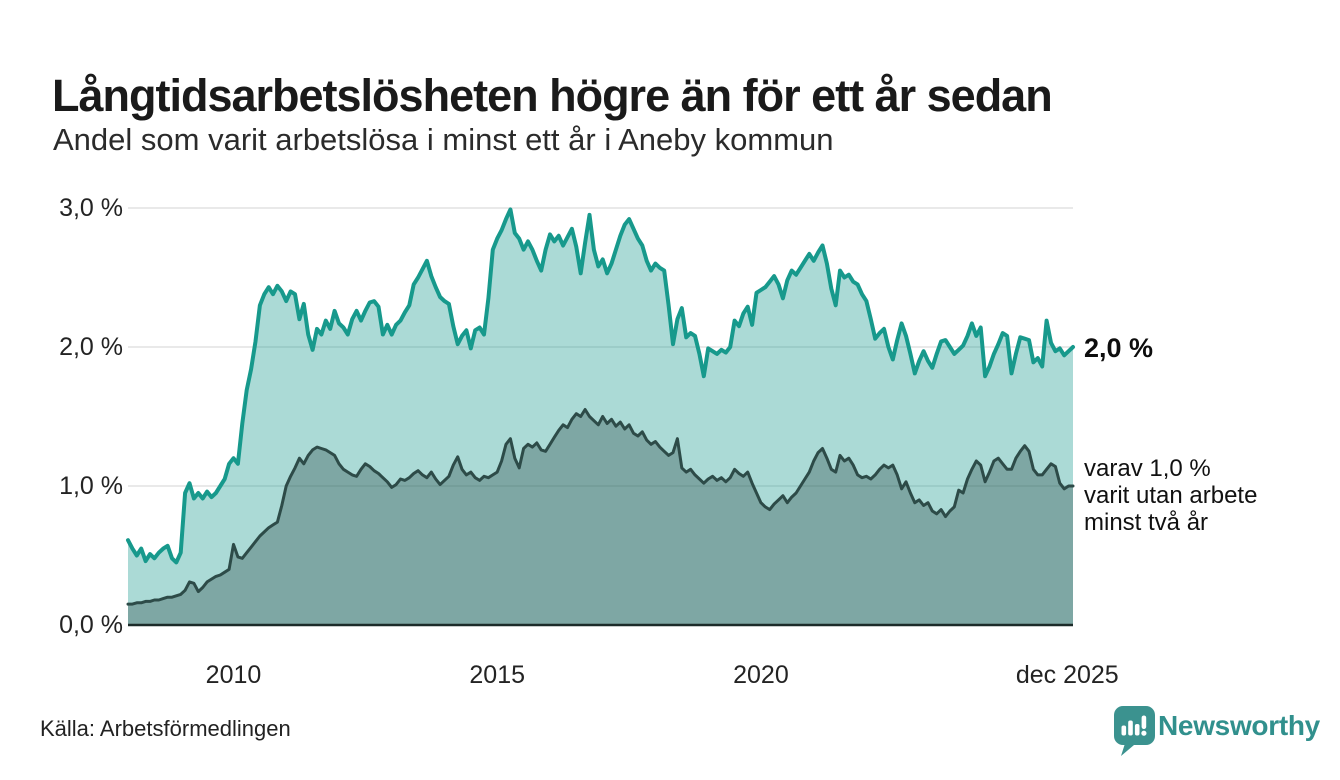  What do you see at coordinates (91, 208) in the screenshot?
I see `y-tick-label: 3,0 %` at bounding box center [91, 208].